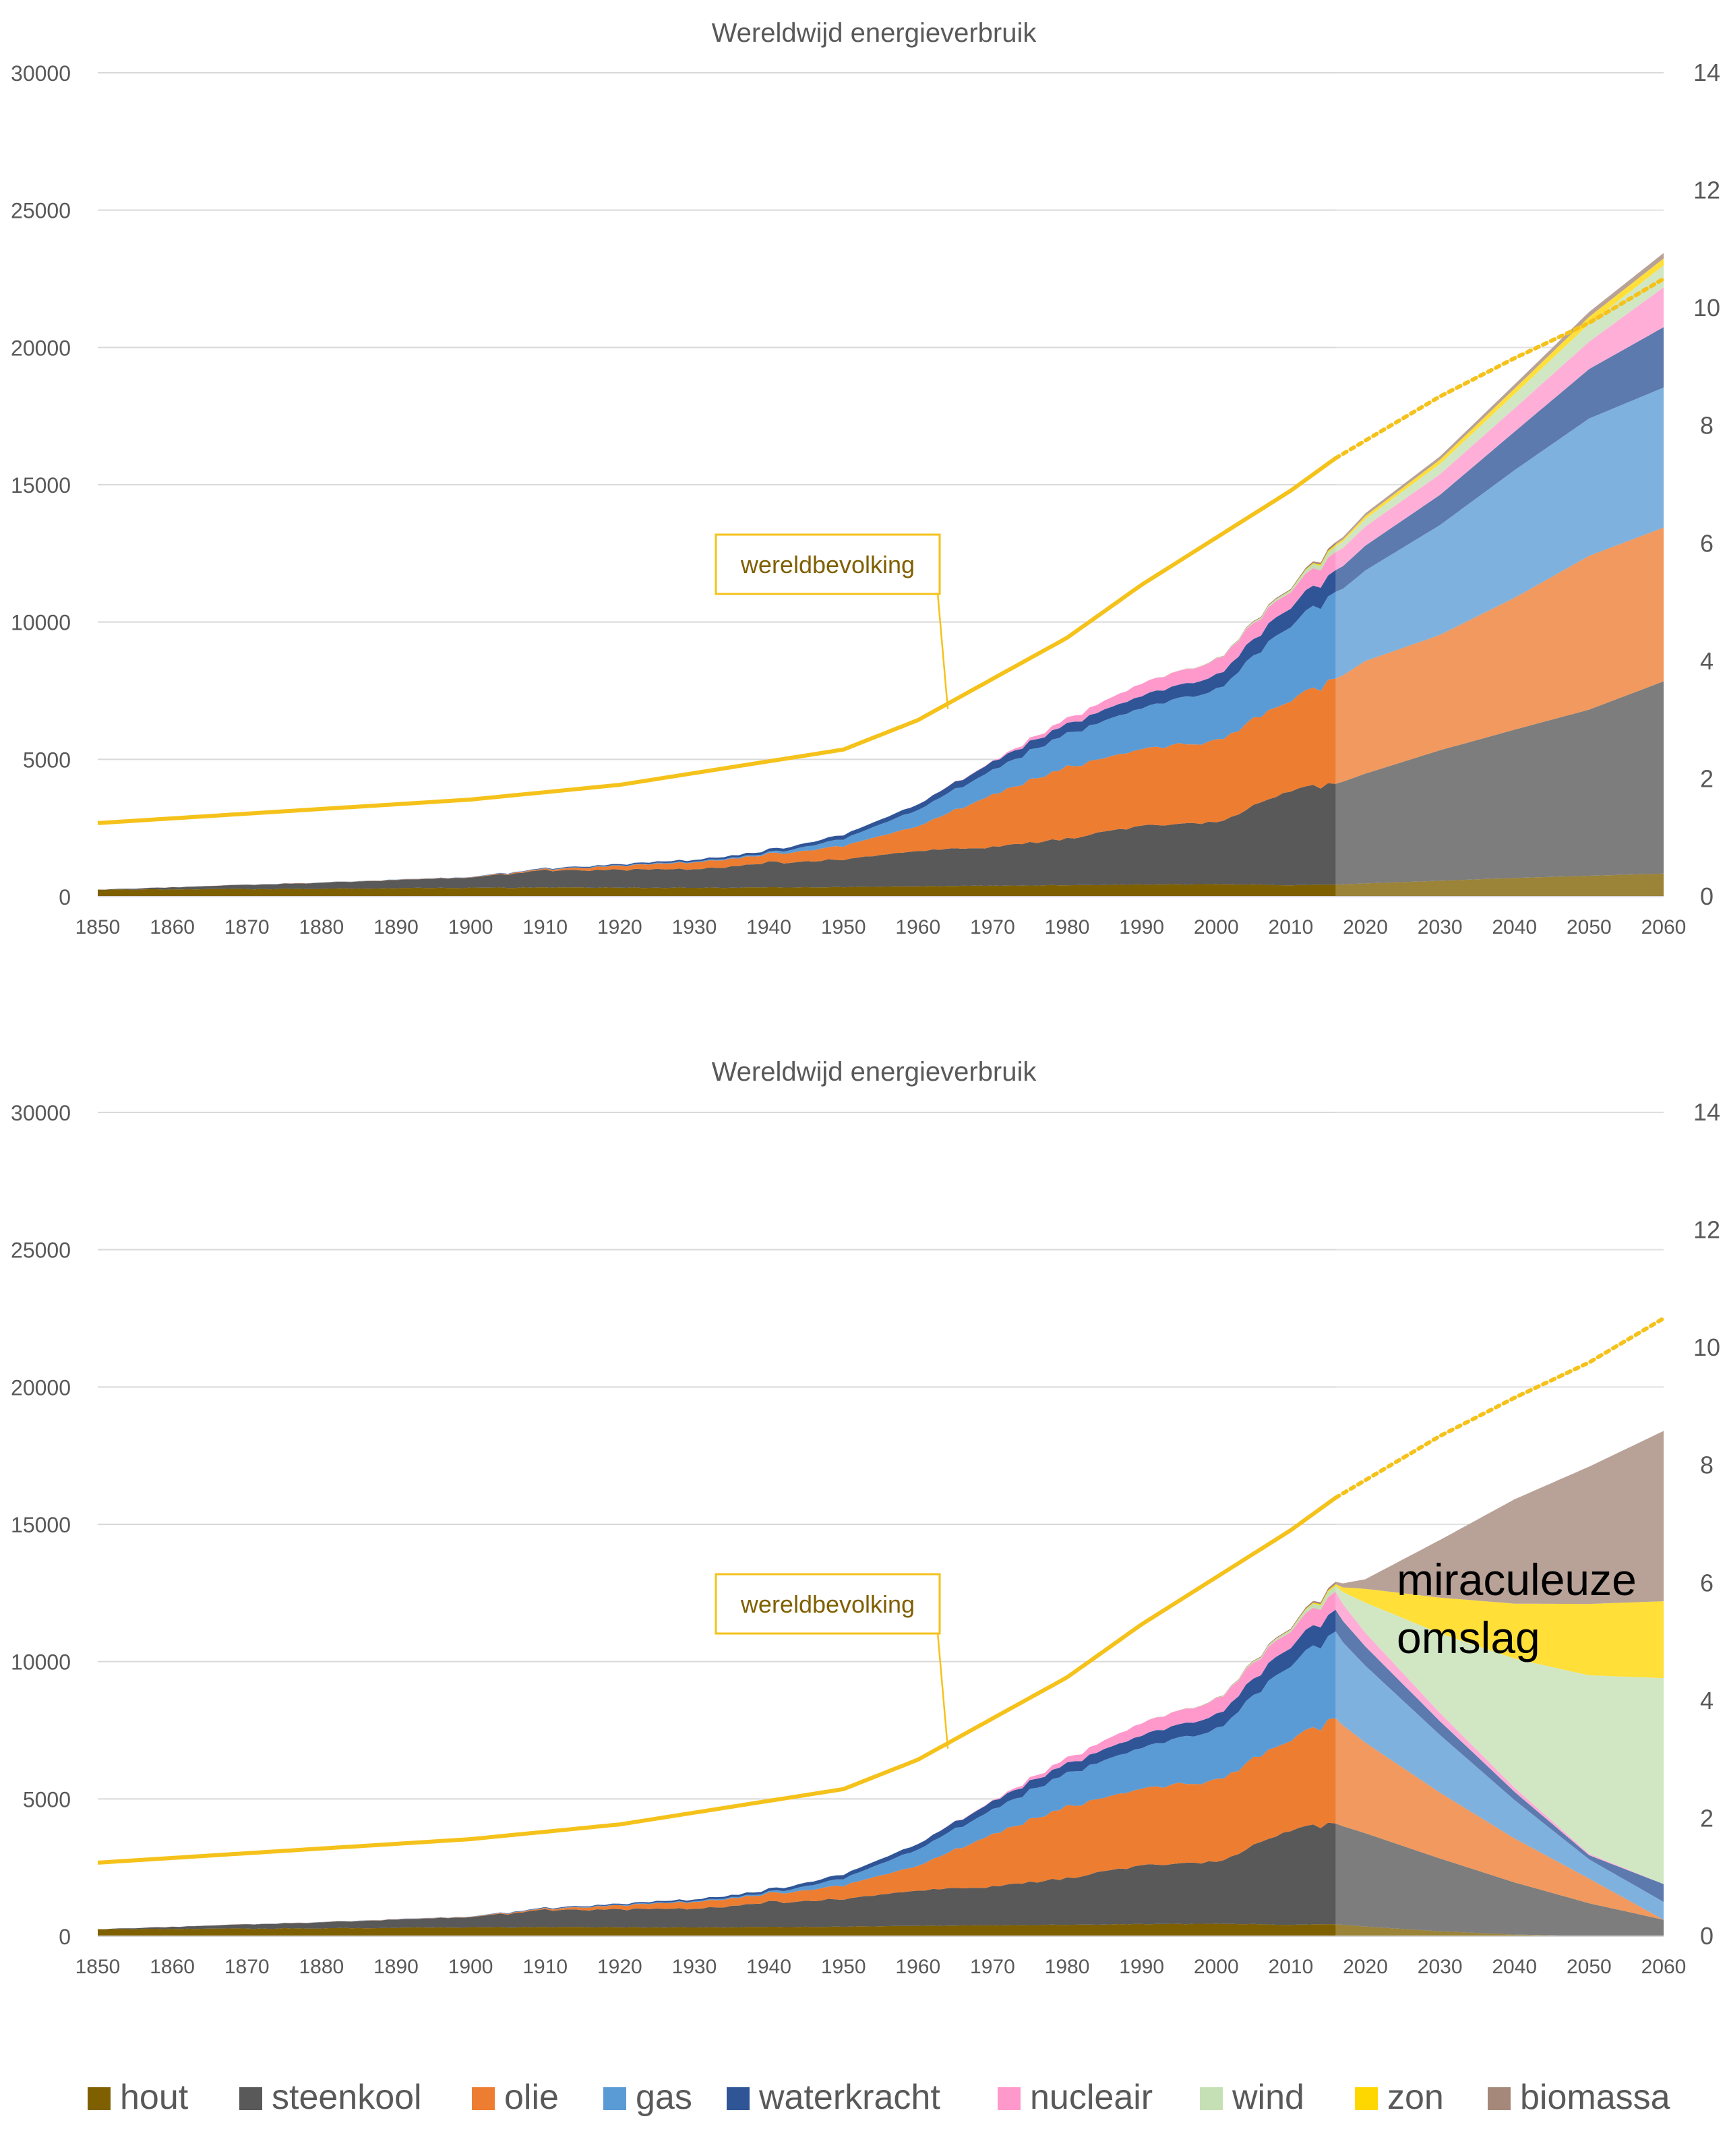 The width and height of the screenshot is (1727, 2156). What do you see at coordinates (1706, 72) in the screenshot?
I see `y2-tick-label: 14` at bounding box center [1706, 72].